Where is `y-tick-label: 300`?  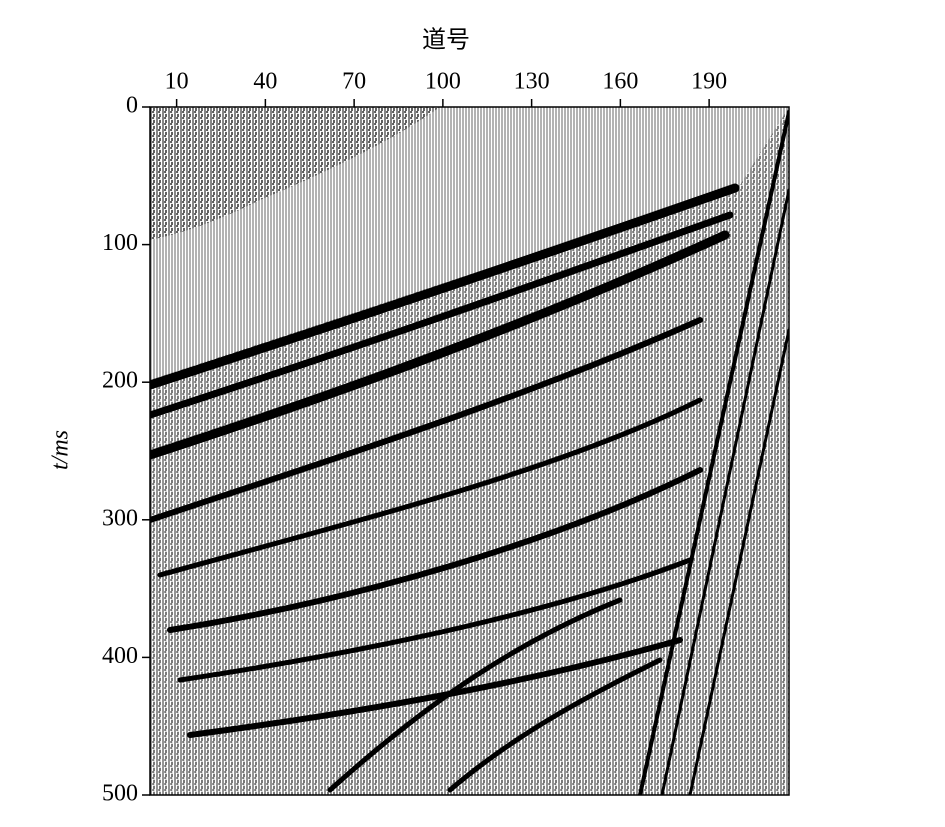 y-tick-label: 300 is located at coordinates (120, 518).